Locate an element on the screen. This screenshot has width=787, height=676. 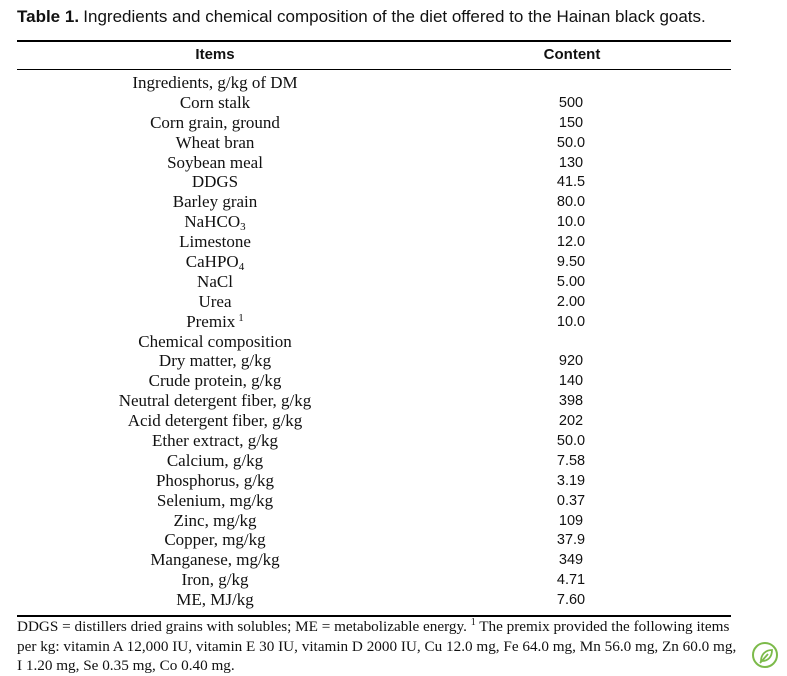
table-row: CaHPO4 9.50 is located at coordinates (393, 262).